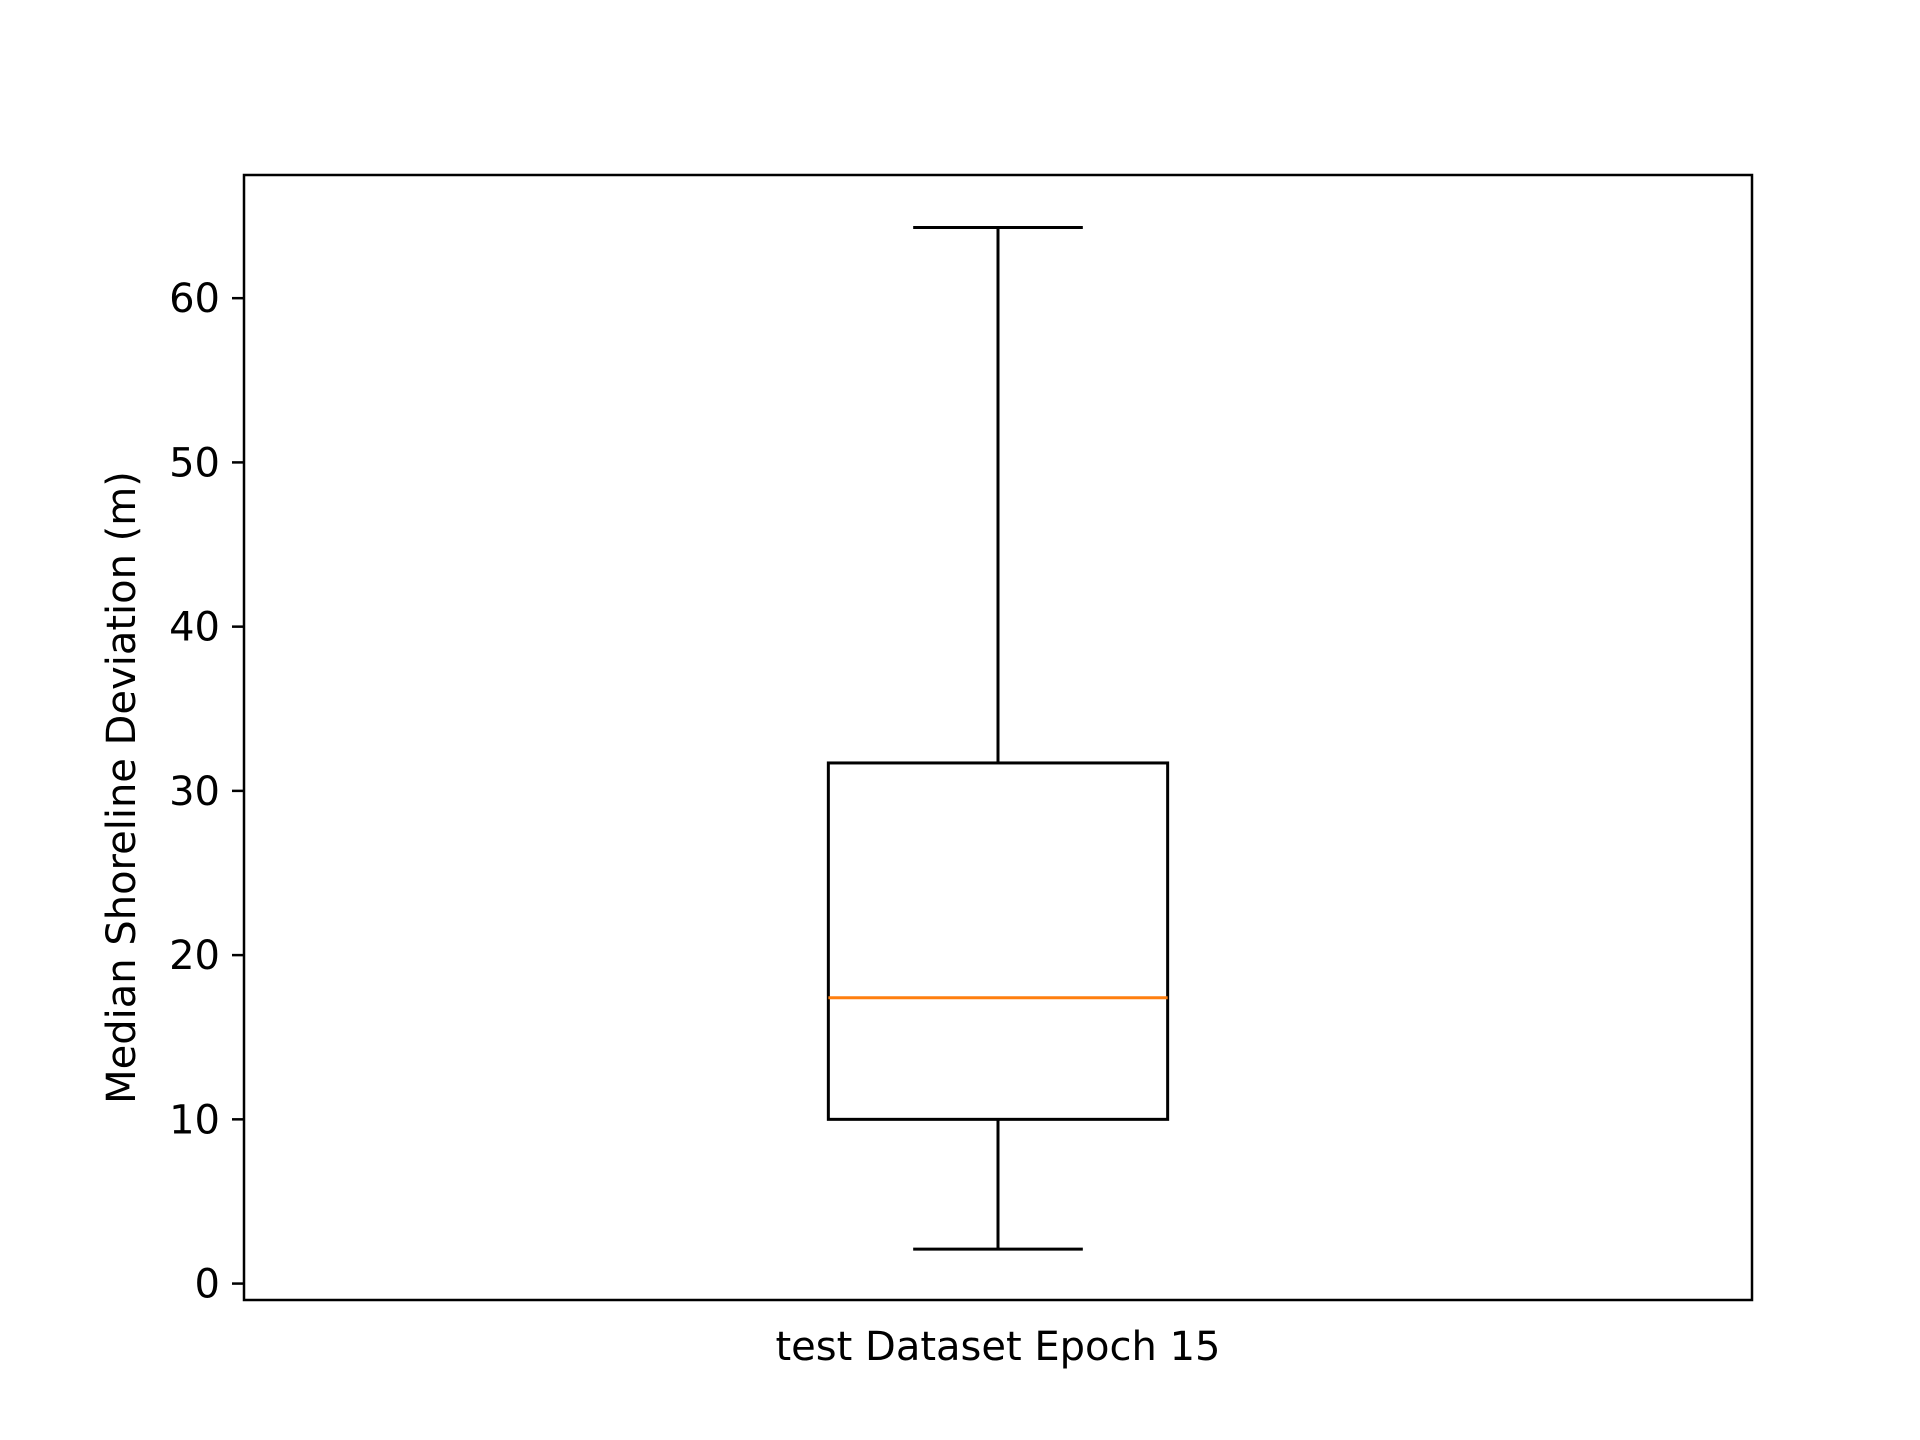 The height and width of the screenshot is (1440, 1920). Describe the element at coordinates (207, 1285) in the screenshot. I see `y-tick-label: 0` at that location.